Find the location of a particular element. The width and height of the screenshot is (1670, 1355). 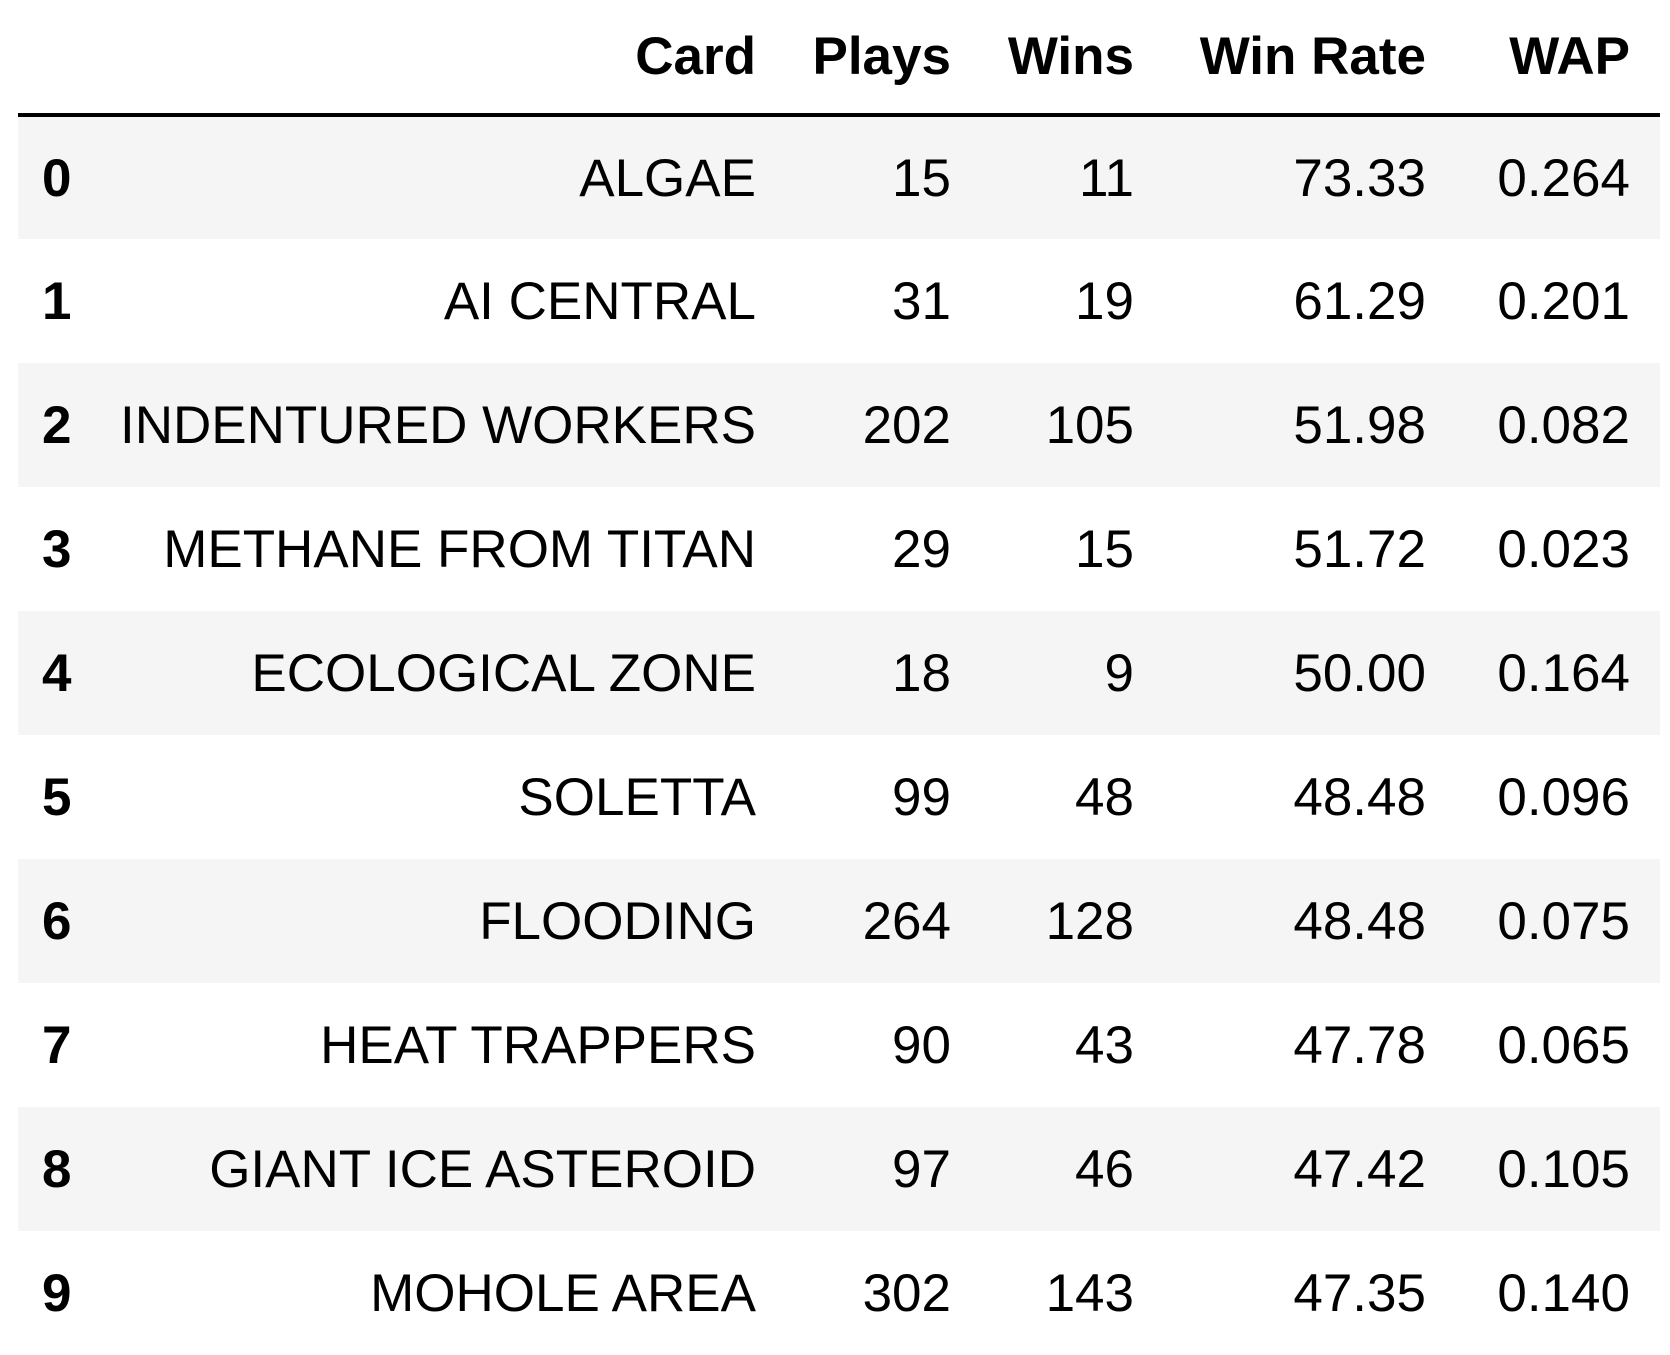

cell-win-rate: 61.29 is located at coordinates (1359, 301).